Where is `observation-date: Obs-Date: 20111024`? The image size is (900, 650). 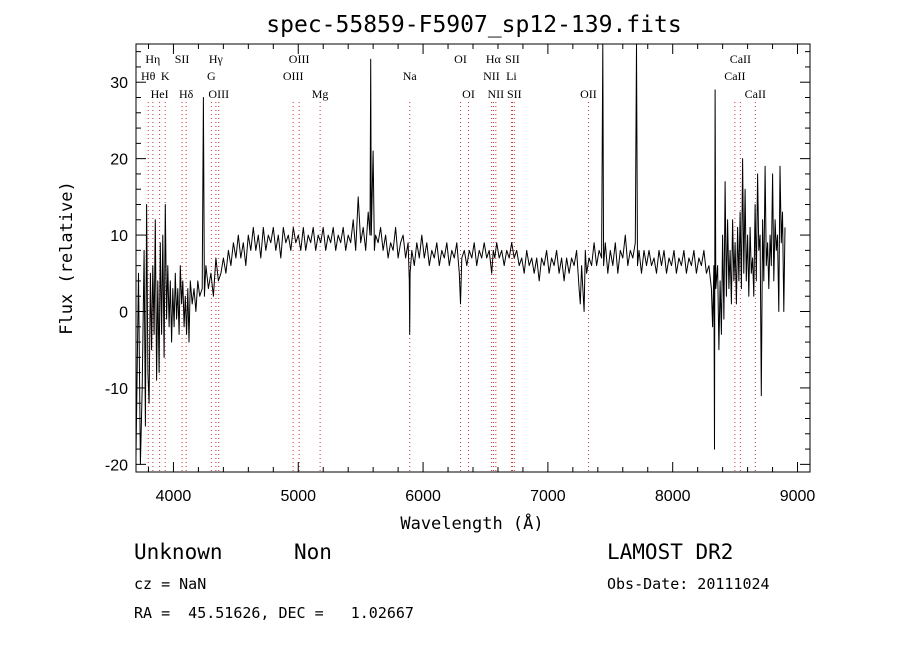
observation-date: Obs-Date: 20111024 is located at coordinates (688, 584).